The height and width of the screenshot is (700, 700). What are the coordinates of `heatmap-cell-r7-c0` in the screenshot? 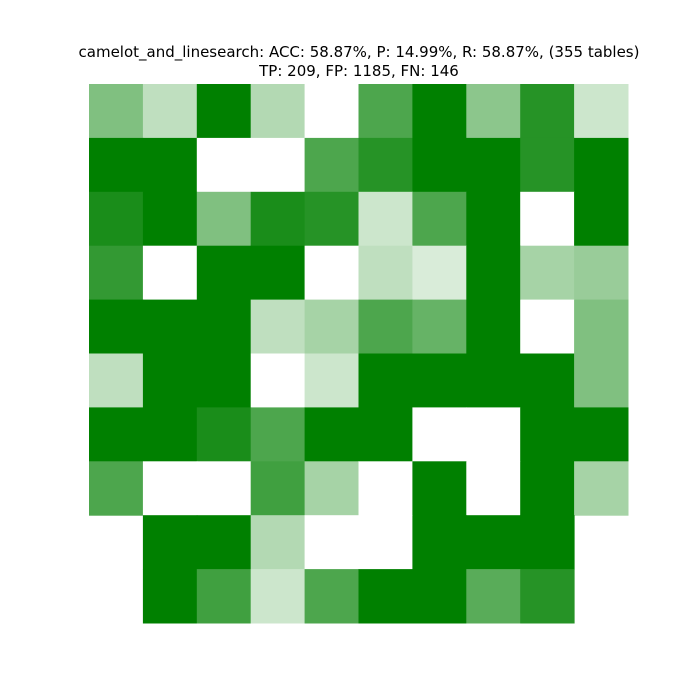 It's located at (116, 488).